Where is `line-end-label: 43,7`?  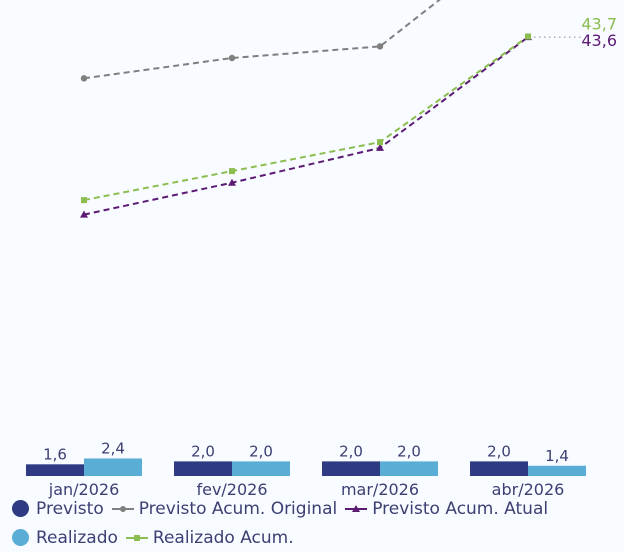
line-end-label: 43,7 is located at coordinates (599, 24).